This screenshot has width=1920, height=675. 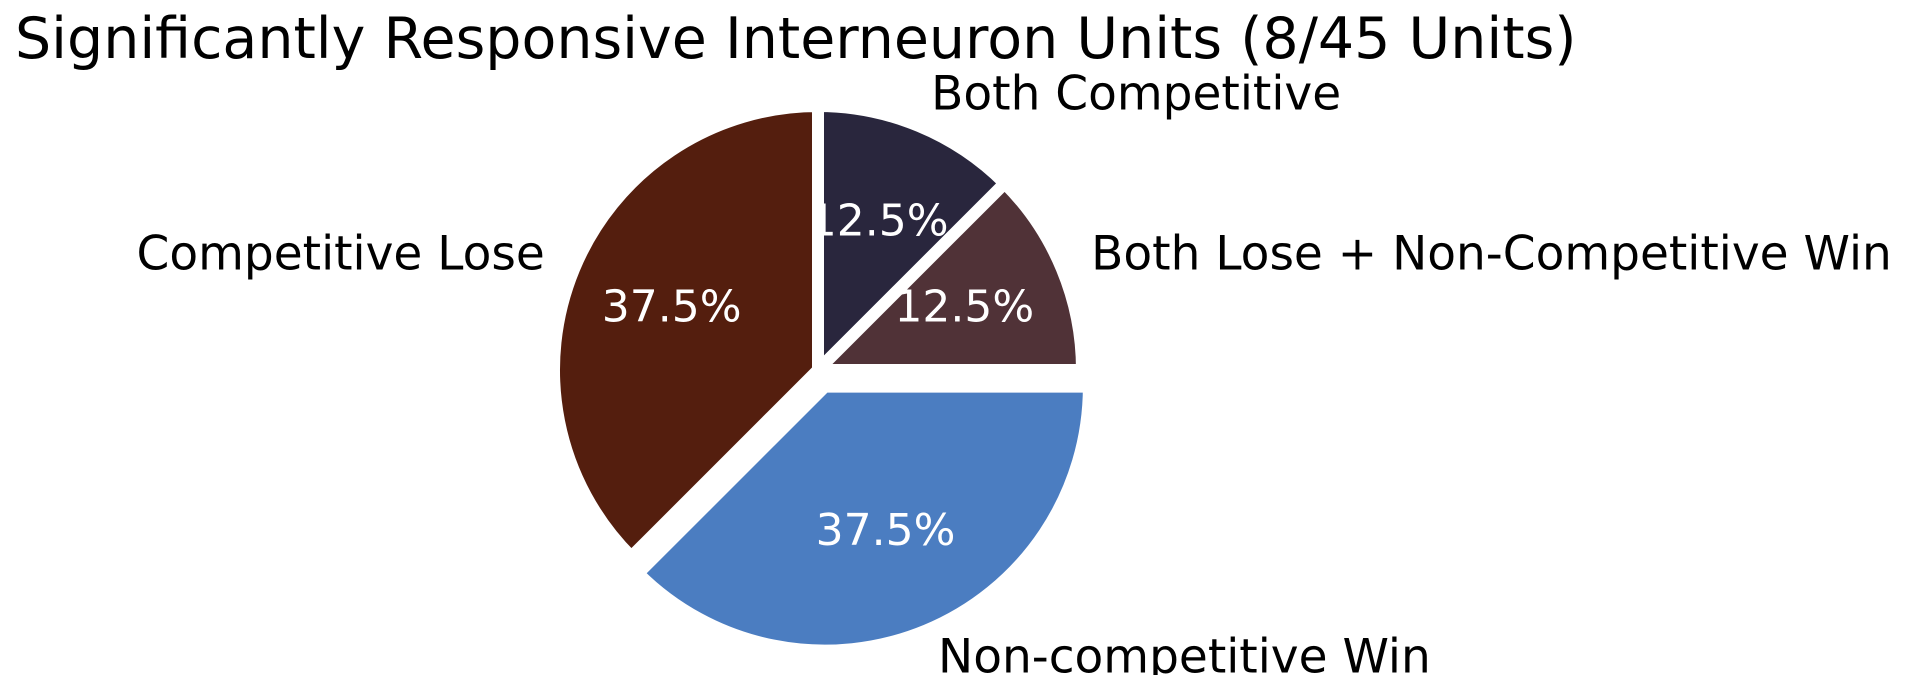 What do you see at coordinates (1184, 652) in the screenshot?
I see `slice-label-non-competitive-win: Non-competitive Win` at bounding box center [1184, 652].